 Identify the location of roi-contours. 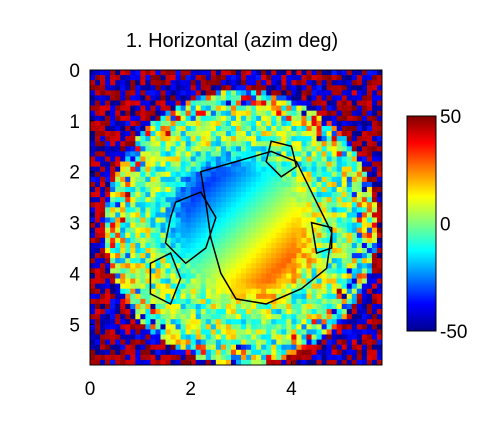
(241, 223).